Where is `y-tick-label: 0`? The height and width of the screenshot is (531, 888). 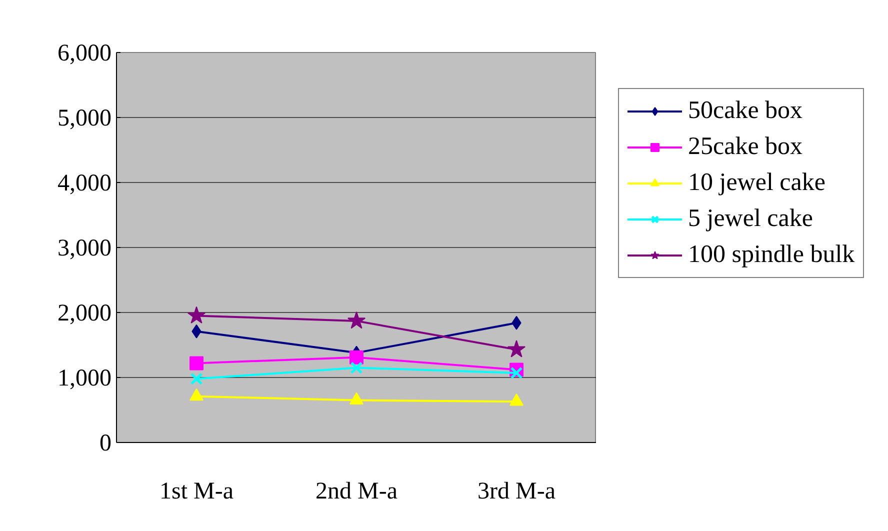 y-tick-label: 0 is located at coordinates (106, 443).